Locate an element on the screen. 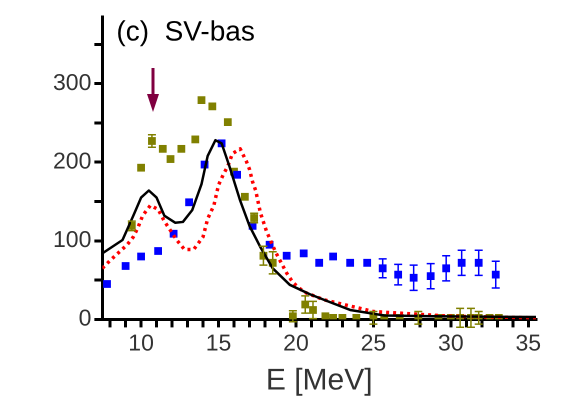 This screenshot has width=562, height=405. x-tick-label: 30 is located at coordinates (451, 343).